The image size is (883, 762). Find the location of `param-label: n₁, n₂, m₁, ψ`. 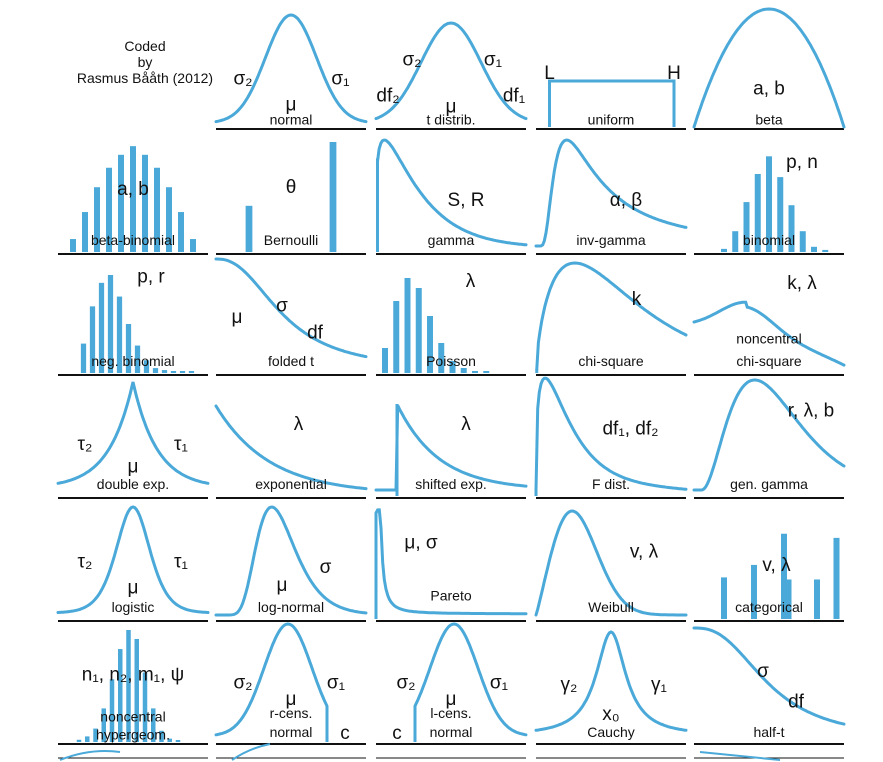

param-label: n₁, n₂, m₁, ψ is located at coordinates (133, 675).